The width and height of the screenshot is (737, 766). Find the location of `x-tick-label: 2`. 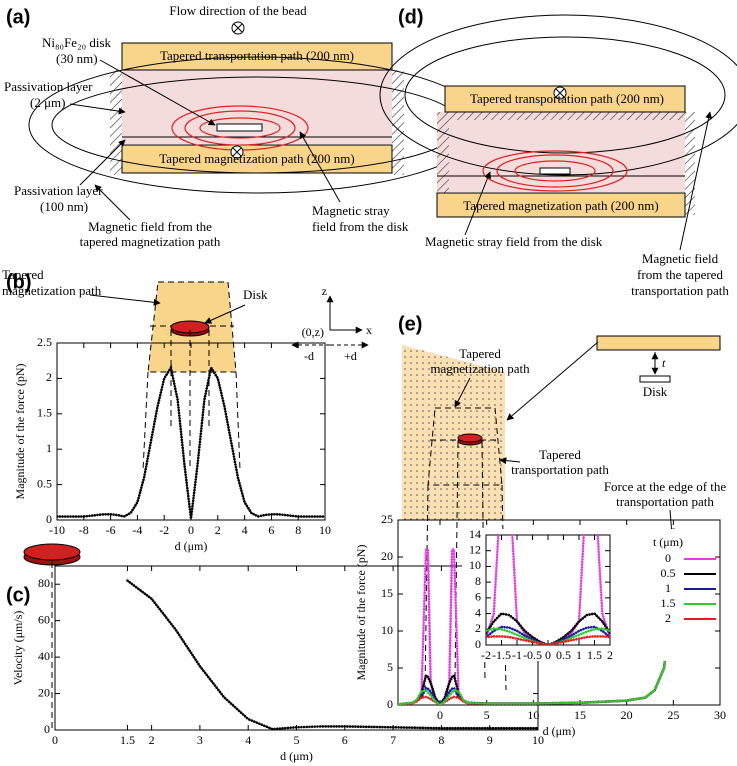

x-tick-label: 2 is located at coordinates (610, 655).